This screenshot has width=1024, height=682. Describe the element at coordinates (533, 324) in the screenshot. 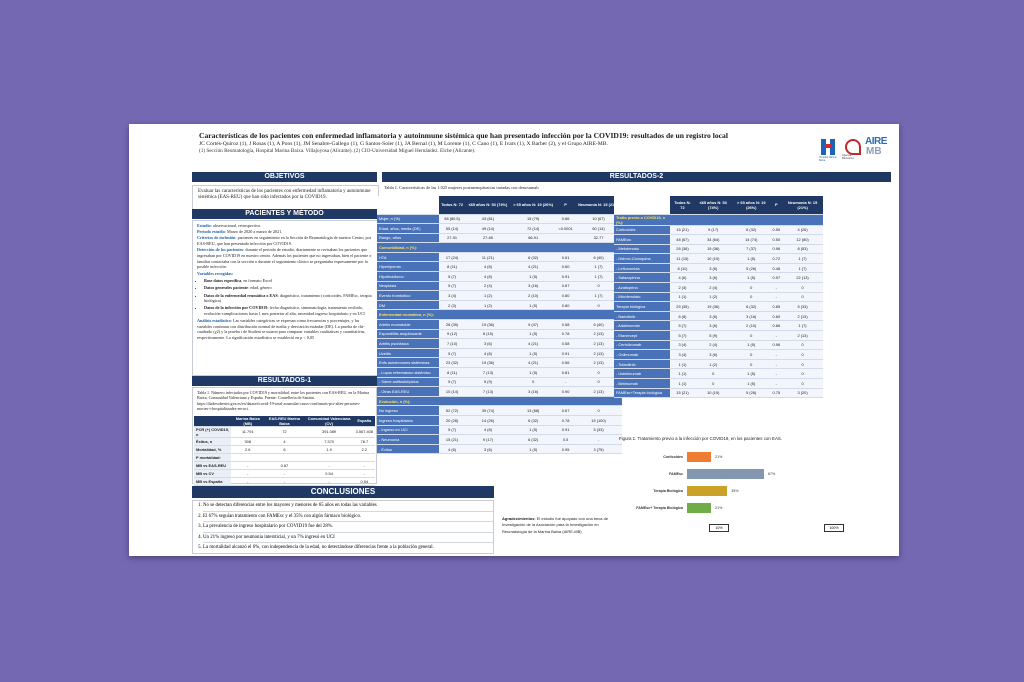

I see `table-cell: 9 (47)` at that location.